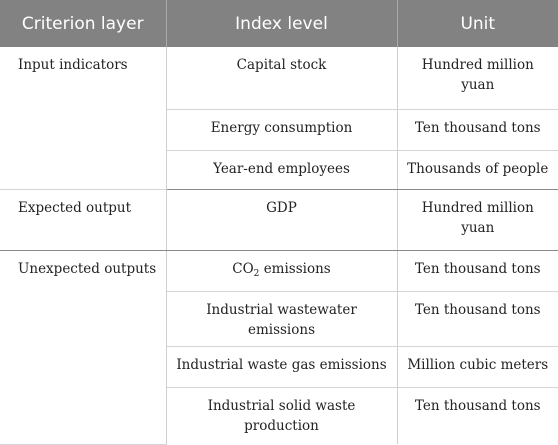 This screenshot has width=558, height=445. I want to click on index-cell: Industrial solid waste production, so click(282, 415).